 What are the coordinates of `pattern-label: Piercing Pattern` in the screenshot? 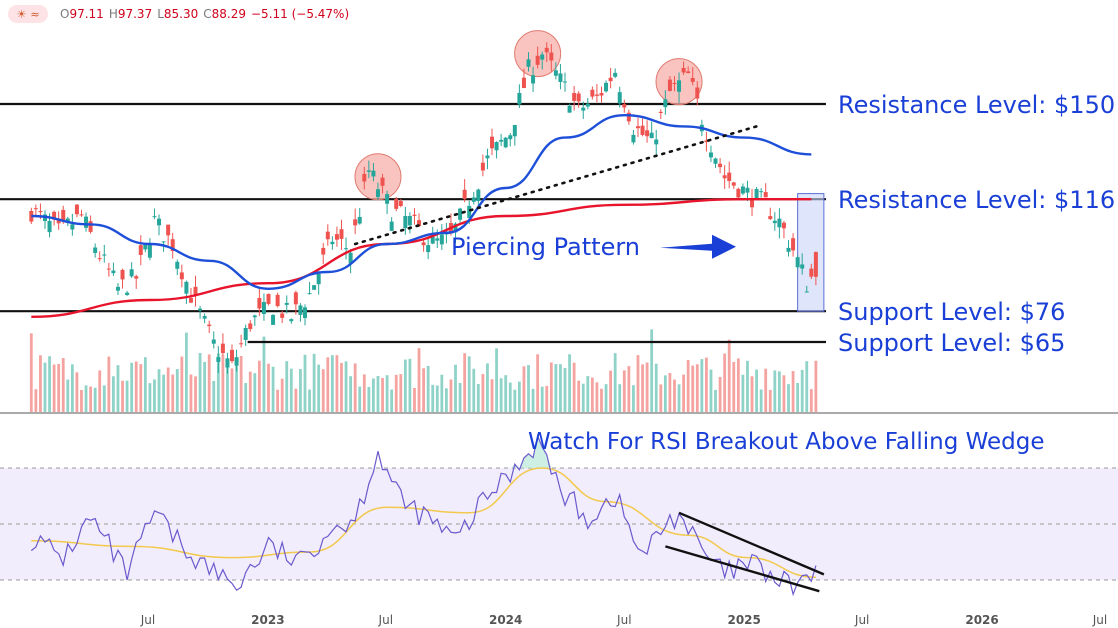 It's located at (545, 247).